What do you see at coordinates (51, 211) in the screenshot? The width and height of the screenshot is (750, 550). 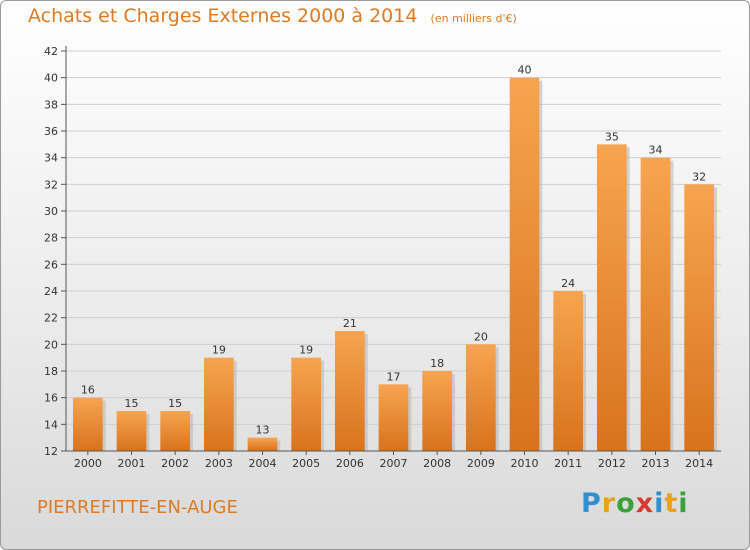 I see `y-tick-label: 30` at bounding box center [51, 211].